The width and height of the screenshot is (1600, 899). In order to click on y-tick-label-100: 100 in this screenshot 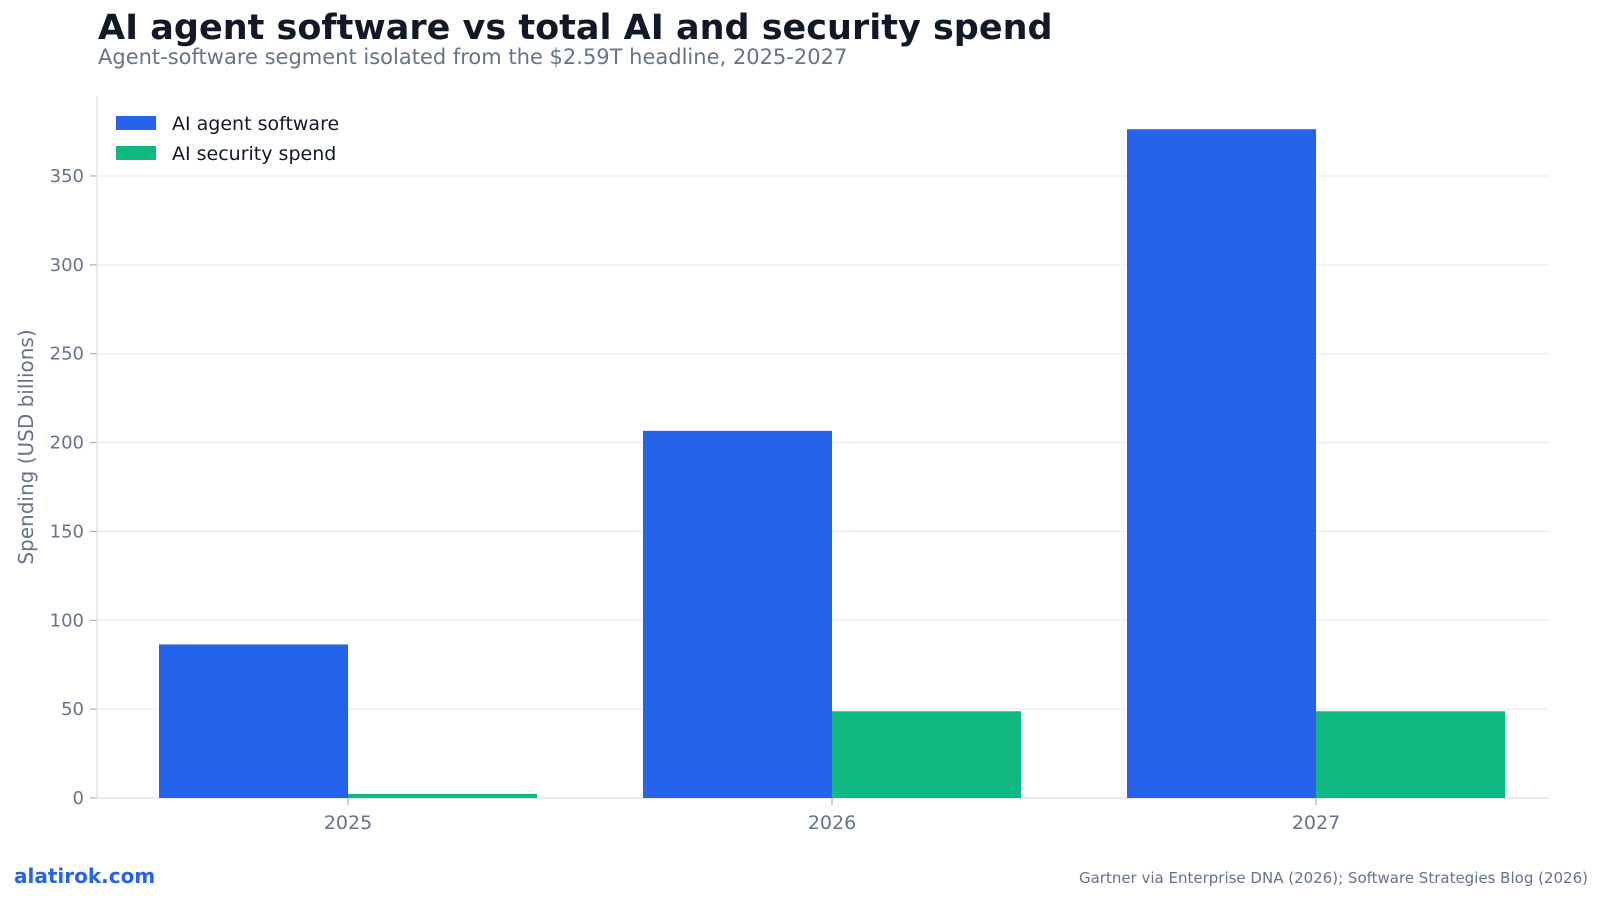, I will do `click(67, 620)`.